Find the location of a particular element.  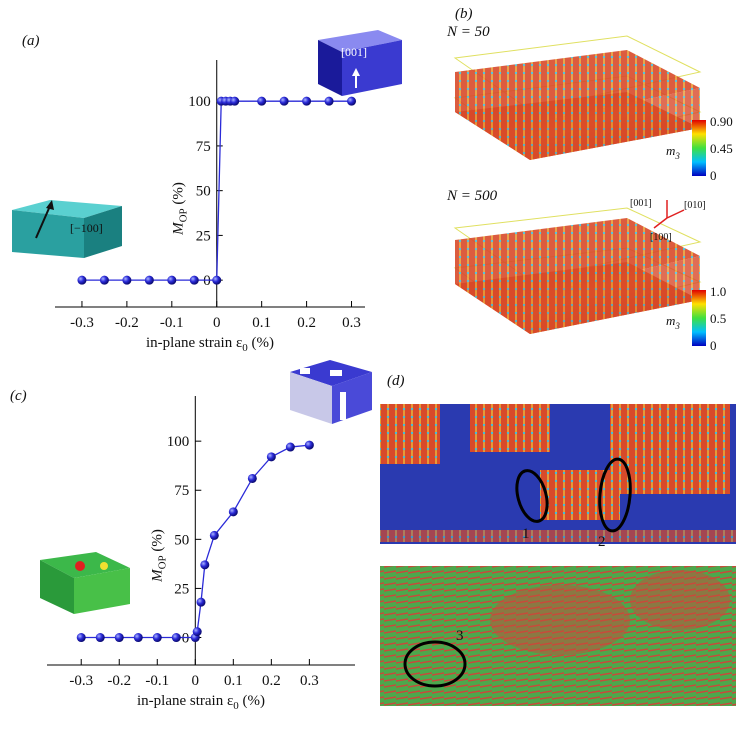

colorbar-label: 0.5 is located at coordinates (718, 318).